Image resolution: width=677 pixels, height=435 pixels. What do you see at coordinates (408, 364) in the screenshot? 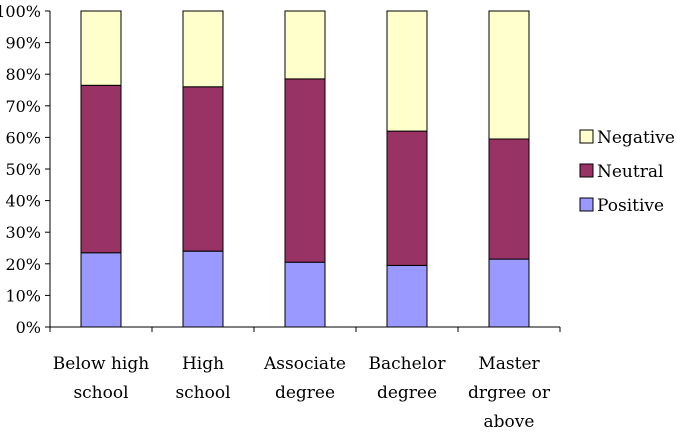
I see `x-category-label-line: Bachelor` at bounding box center [408, 364].